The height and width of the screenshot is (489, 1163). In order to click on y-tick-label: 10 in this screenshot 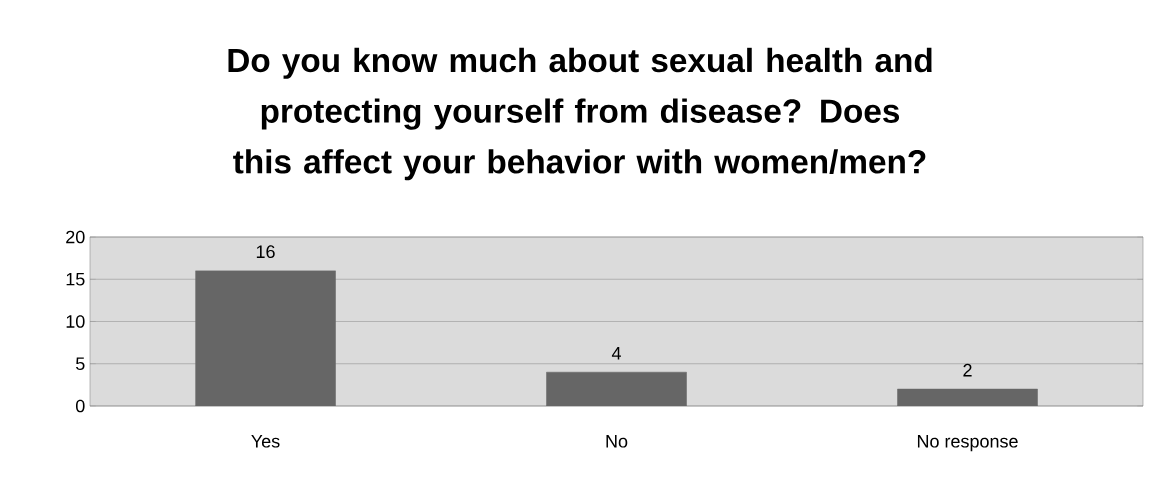, I will do `click(75, 321)`.